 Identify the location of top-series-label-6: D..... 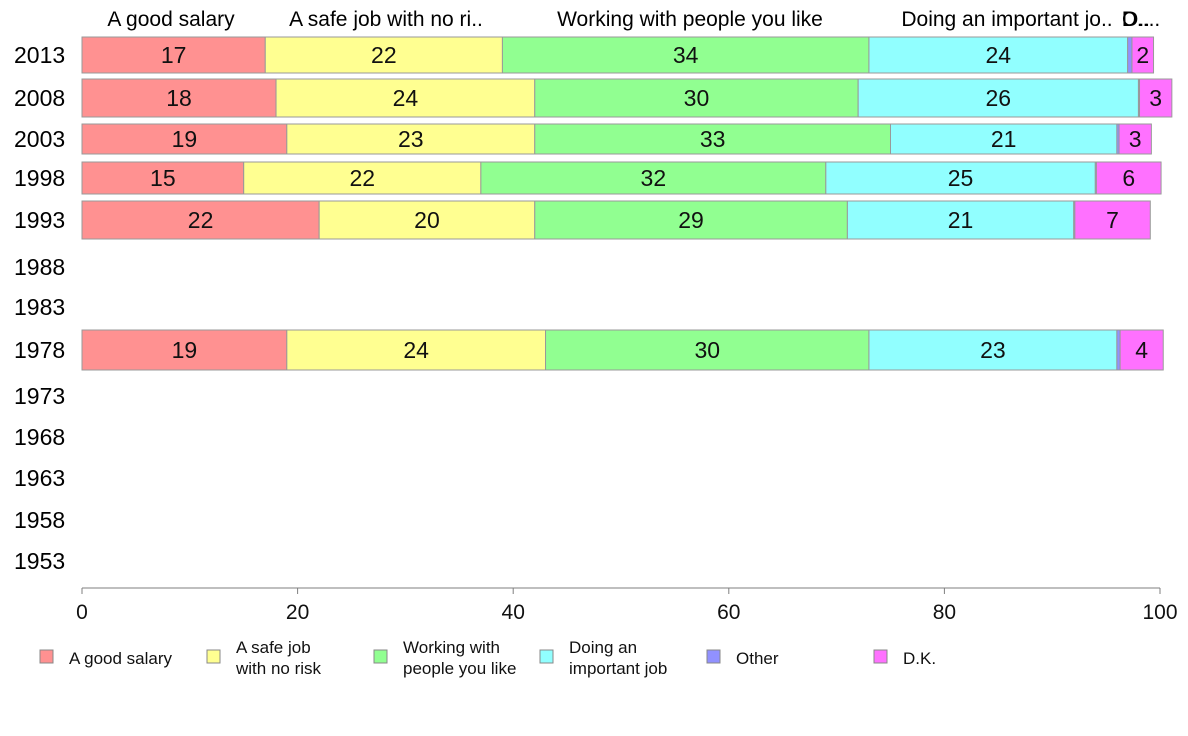
(1141, 19).